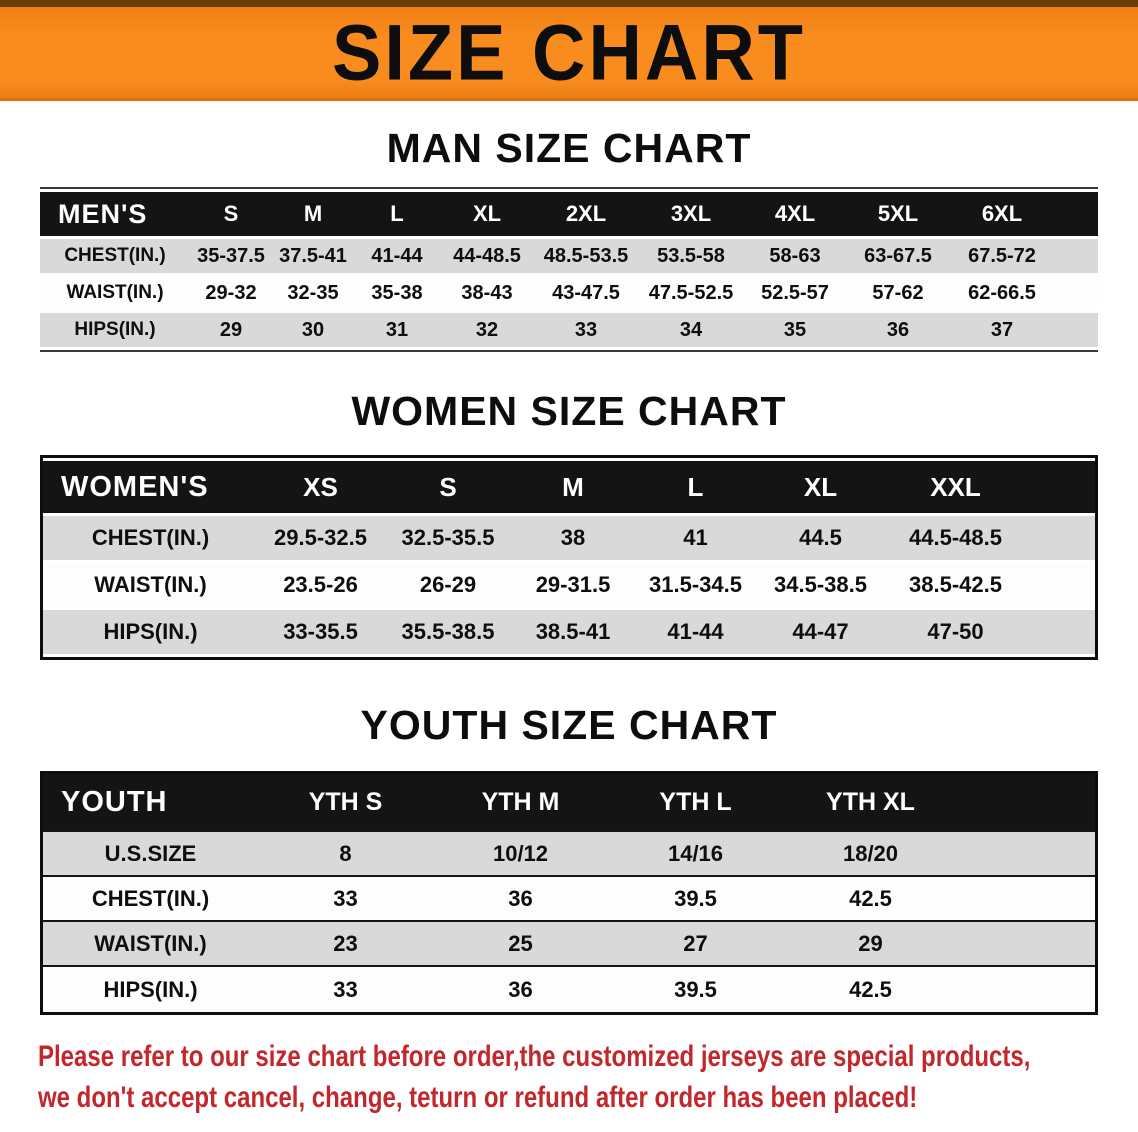 The width and height of the screenshot is (1138, 1132). What do you see at coordinates (1002, 256) in the screenshot?
I see `size-value: 67.5-72` at bounding box center [1002, 256].